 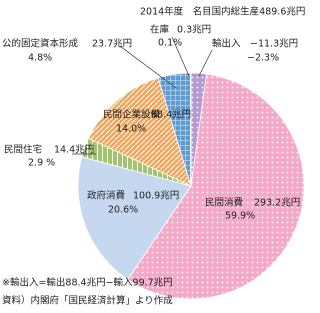 What do you see at coordinates (40, 58) in the screenshot?
I see `percent-label: 4.8%` at bounding box center [40, 58].